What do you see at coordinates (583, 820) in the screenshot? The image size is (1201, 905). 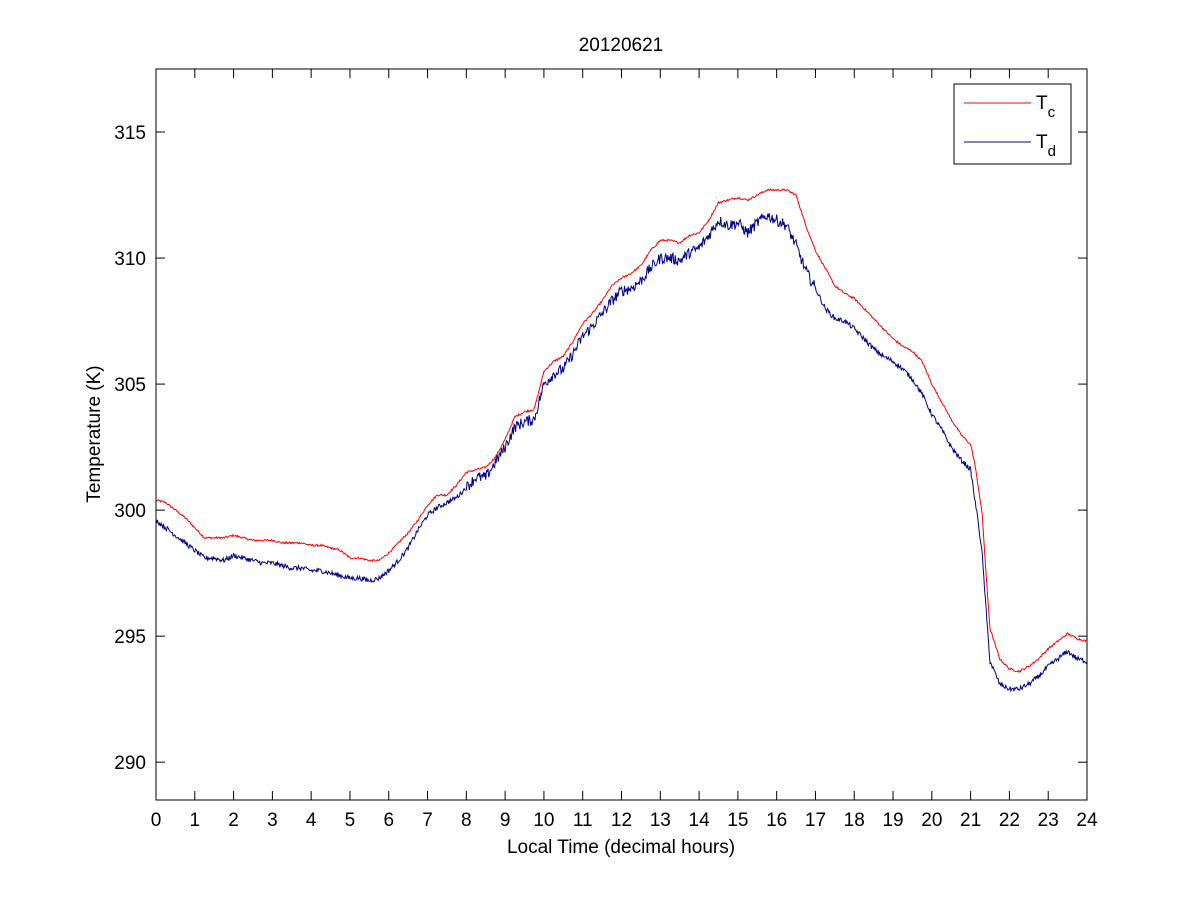 I see `x-tick-label: 11` at bounding box center [583, 820].